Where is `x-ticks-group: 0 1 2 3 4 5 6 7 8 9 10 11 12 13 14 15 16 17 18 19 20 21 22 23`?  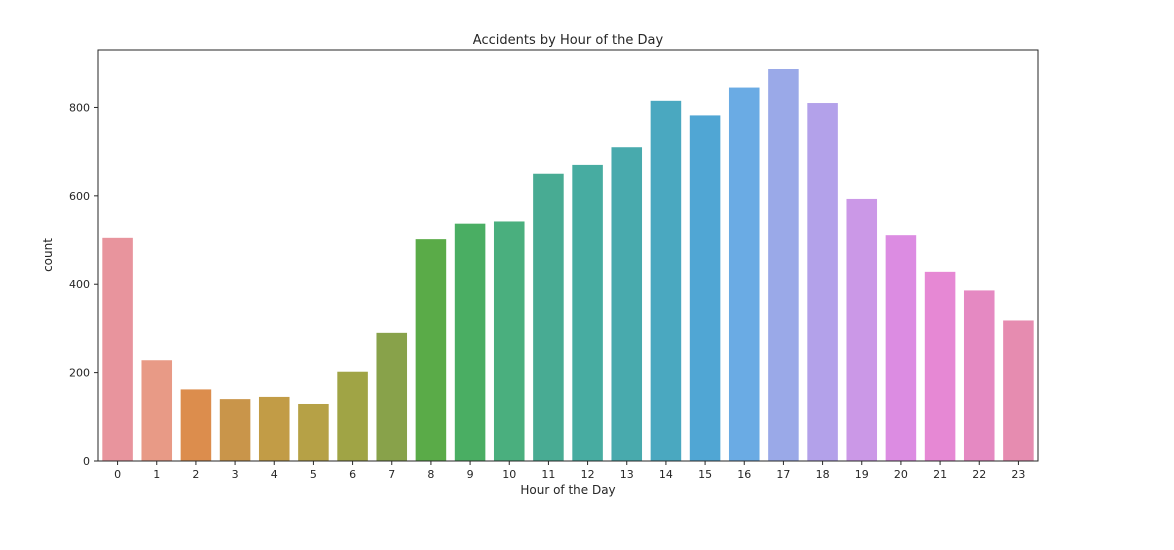
x-ticks-group: 0 1 2 3 4 5 6 7 8 9 10 11 12 13 14 15 16 17 18 19 20 21 22 23 is located at coordinates (569, 471).